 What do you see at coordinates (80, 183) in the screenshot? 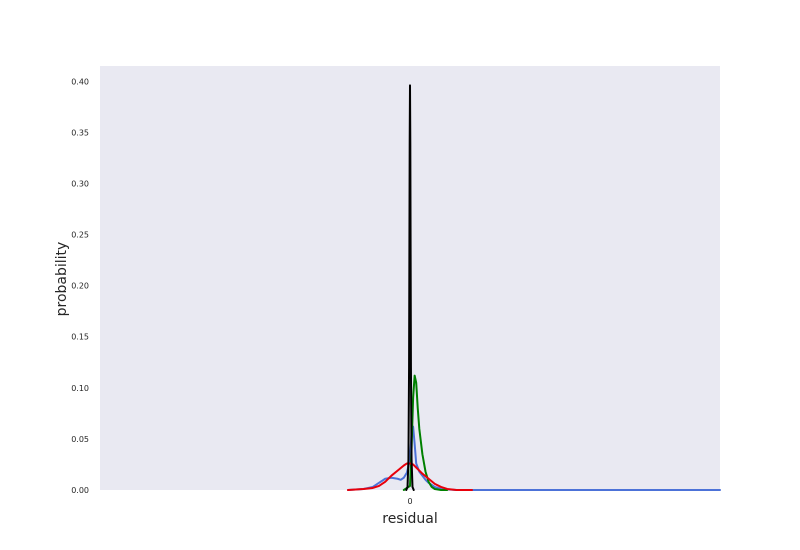
I see `y-tick-label: 0.30` at bounding box center [80, 183].